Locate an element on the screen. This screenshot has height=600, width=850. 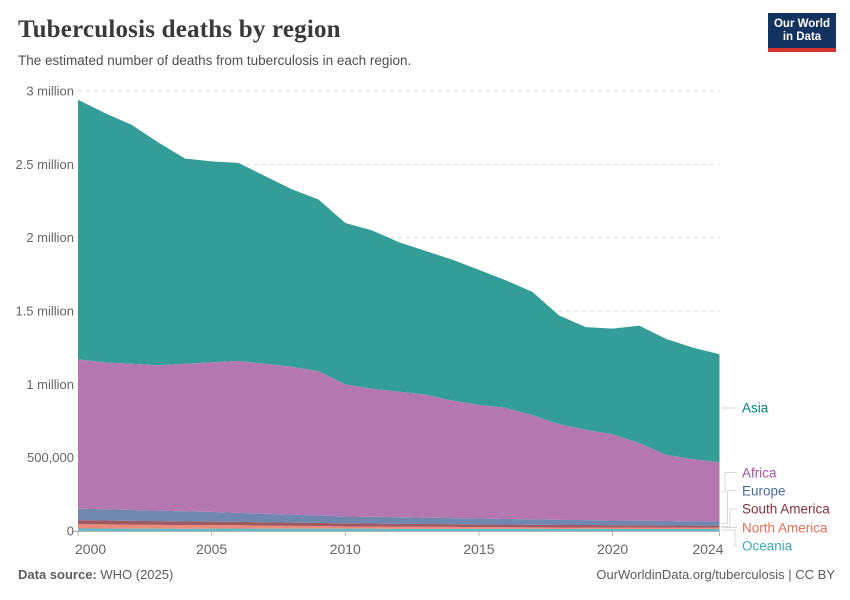
credit-link: OurWorldinData.org/tuberculosis | CC BY is located at coordinates (715, 574).